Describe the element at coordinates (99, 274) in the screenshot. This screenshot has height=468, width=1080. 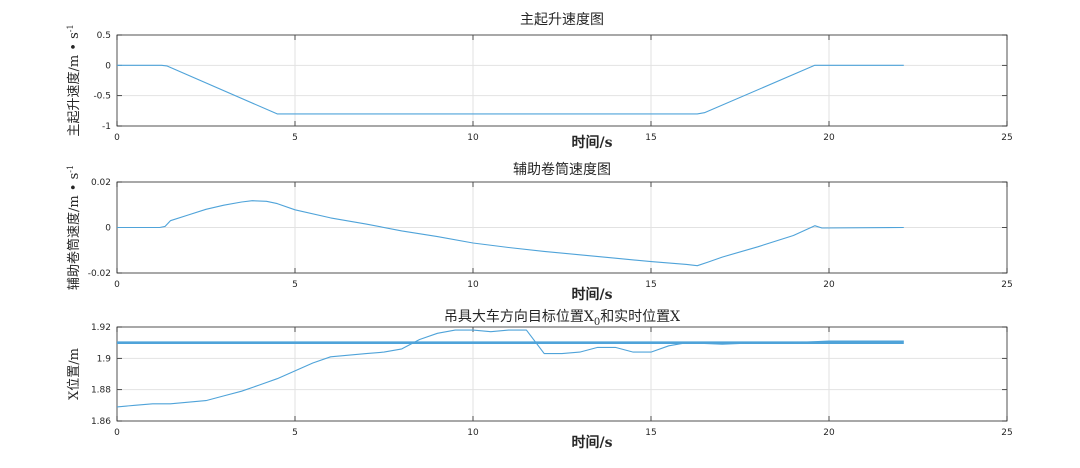
I see `y-tick-label: -0.02` at that location.